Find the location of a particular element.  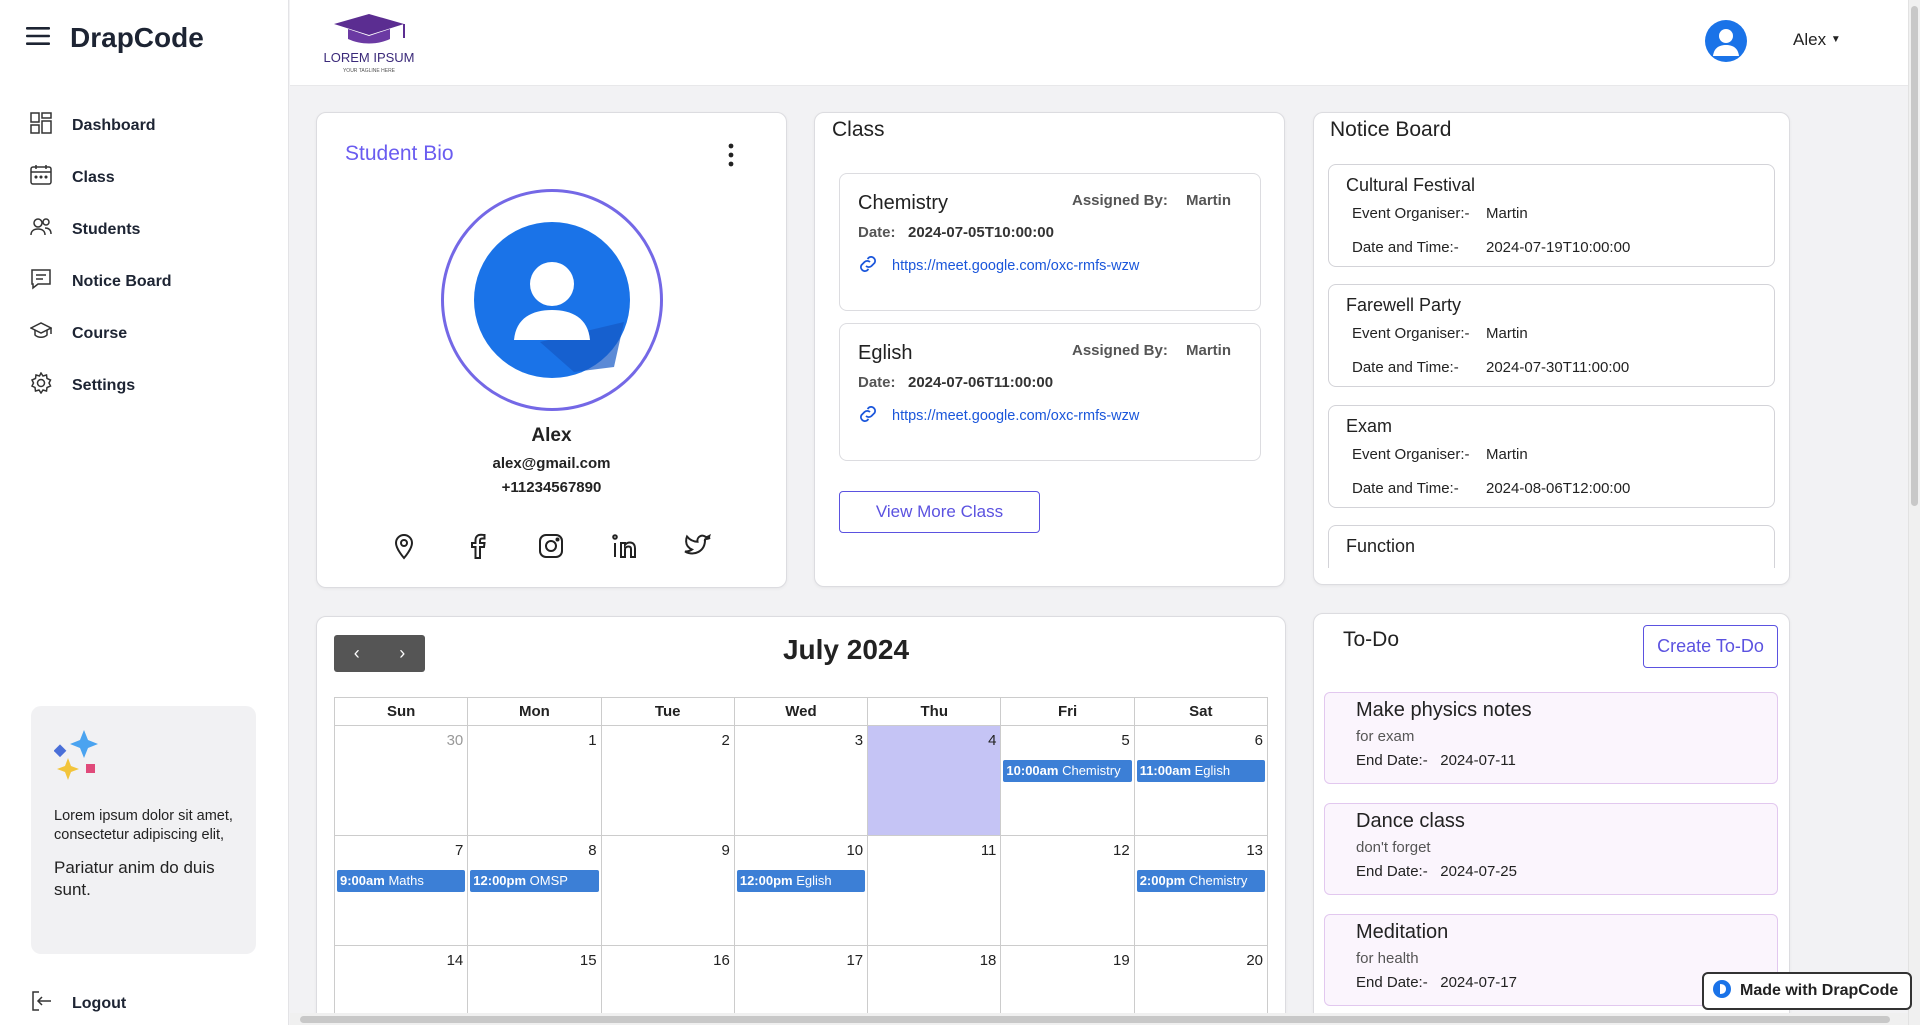

twitter-icon is located at coordinates (698, 546).